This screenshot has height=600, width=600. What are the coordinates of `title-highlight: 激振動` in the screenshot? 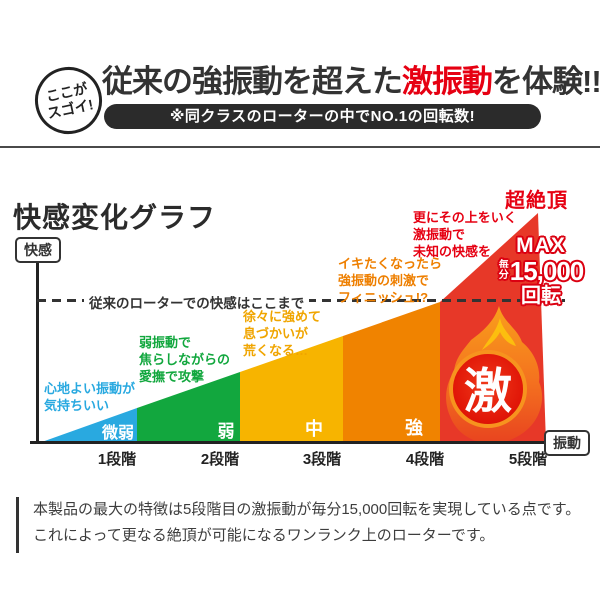 It's located at (447, 81).